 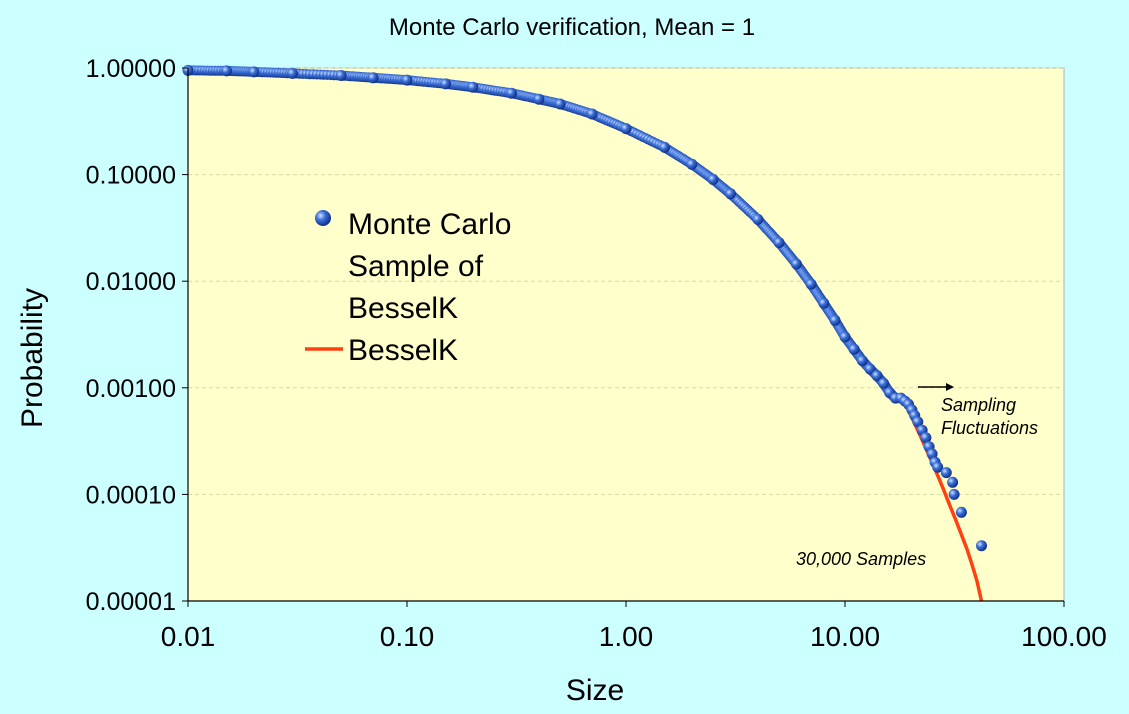 What do you see at coordinates (917, 476) in the screenshot?
I see `annotations: Sampling Fluctuations 30,000 Samples` at bounding box center [917, 476].